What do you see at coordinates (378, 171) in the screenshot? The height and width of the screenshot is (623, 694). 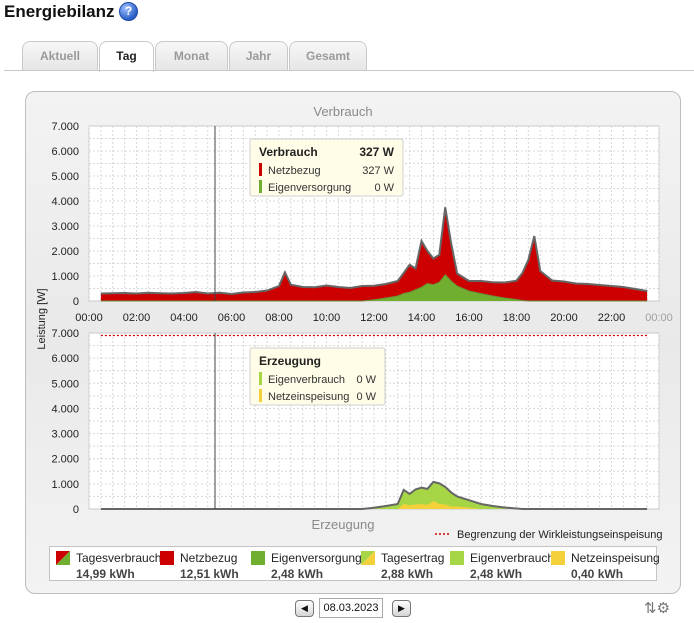 I see `tooltip-row-value: 327 W` at bounding box center [378, 171].